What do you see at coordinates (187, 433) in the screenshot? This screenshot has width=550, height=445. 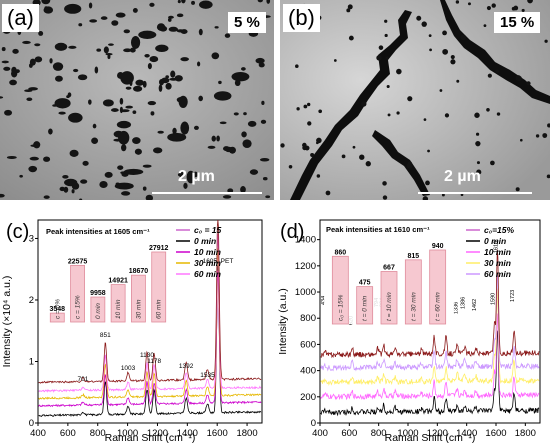 I see `x-tick-label: 1400` at bounding box center [187, 433].